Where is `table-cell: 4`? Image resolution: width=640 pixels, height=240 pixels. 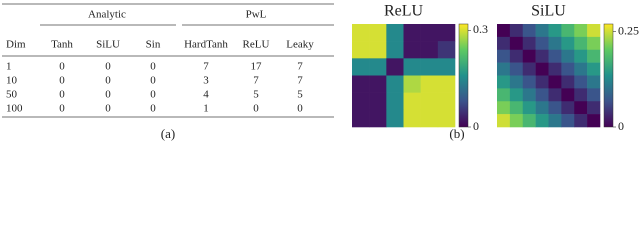 table-cell: 4 is located at coordinates (206, 95).